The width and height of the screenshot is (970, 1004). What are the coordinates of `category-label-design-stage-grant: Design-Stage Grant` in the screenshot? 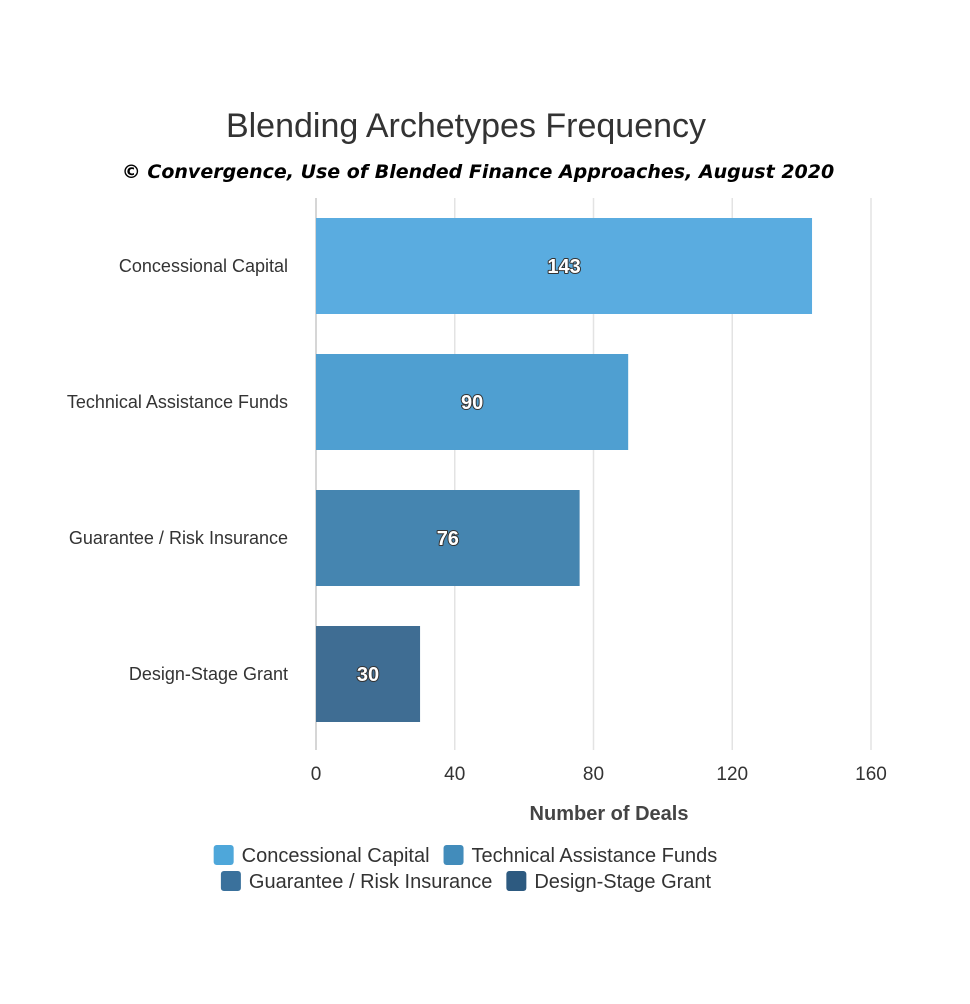 It's located at (208, 674).